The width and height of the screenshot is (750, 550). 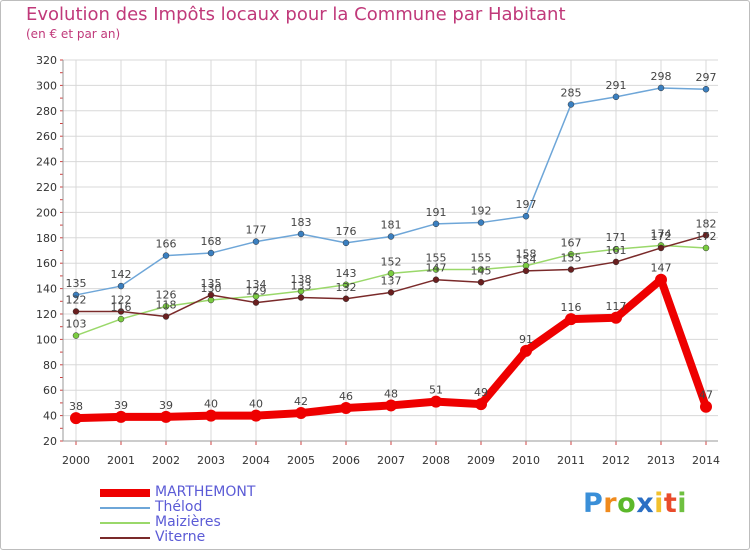 I want to click on data-label: 158, so click(x=526, y=254).